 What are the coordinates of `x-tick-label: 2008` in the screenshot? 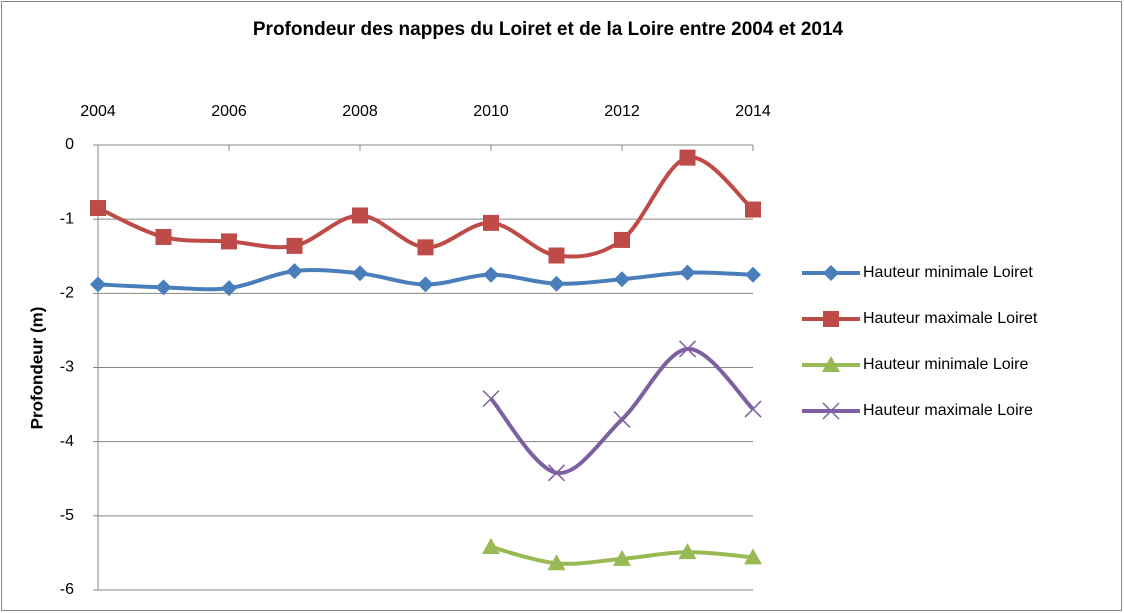 It's located at (360, 111).